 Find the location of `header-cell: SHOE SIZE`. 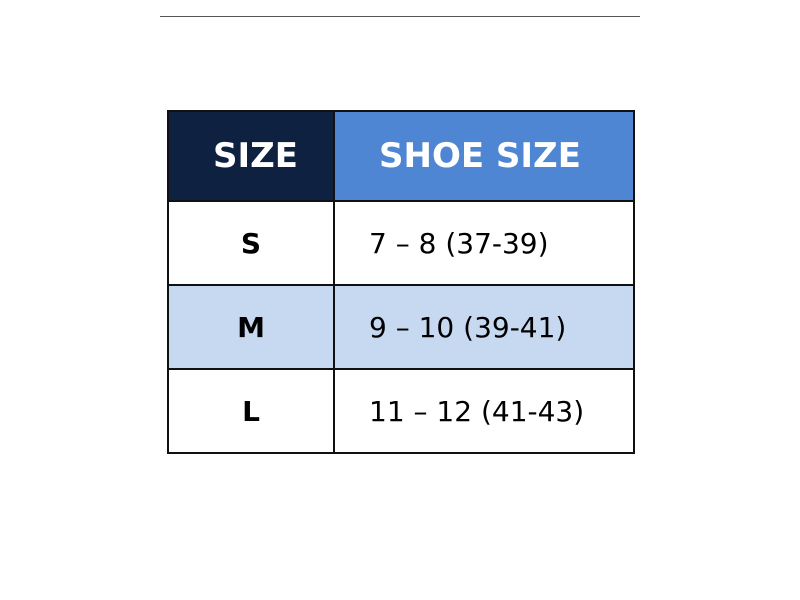

header-cell: SHOE SIZE is located at coordinates (484, 156).